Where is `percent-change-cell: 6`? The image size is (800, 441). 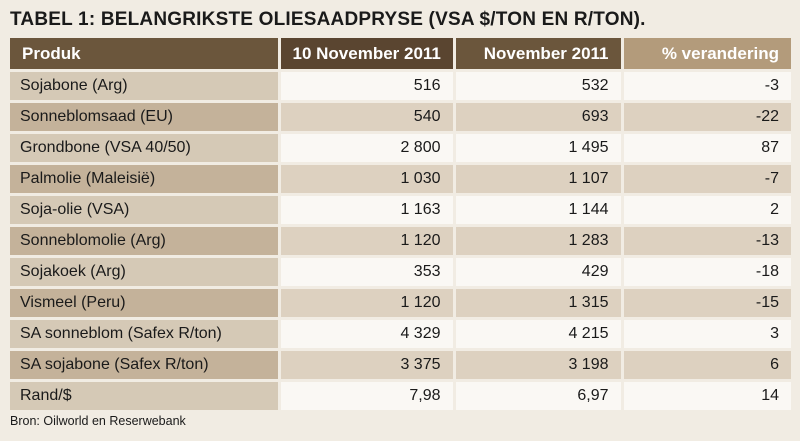
percent-change-cell: 6 is located at coordinates (706, 365).